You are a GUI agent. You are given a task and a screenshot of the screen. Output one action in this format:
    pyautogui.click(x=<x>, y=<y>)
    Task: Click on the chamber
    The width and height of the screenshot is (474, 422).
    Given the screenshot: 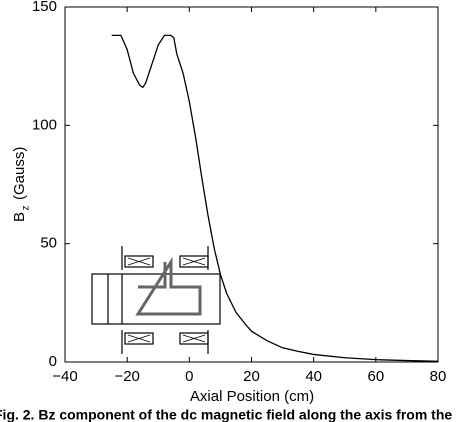 What is the action you would take?
    pyautogui.click(x=156, y=299)
    